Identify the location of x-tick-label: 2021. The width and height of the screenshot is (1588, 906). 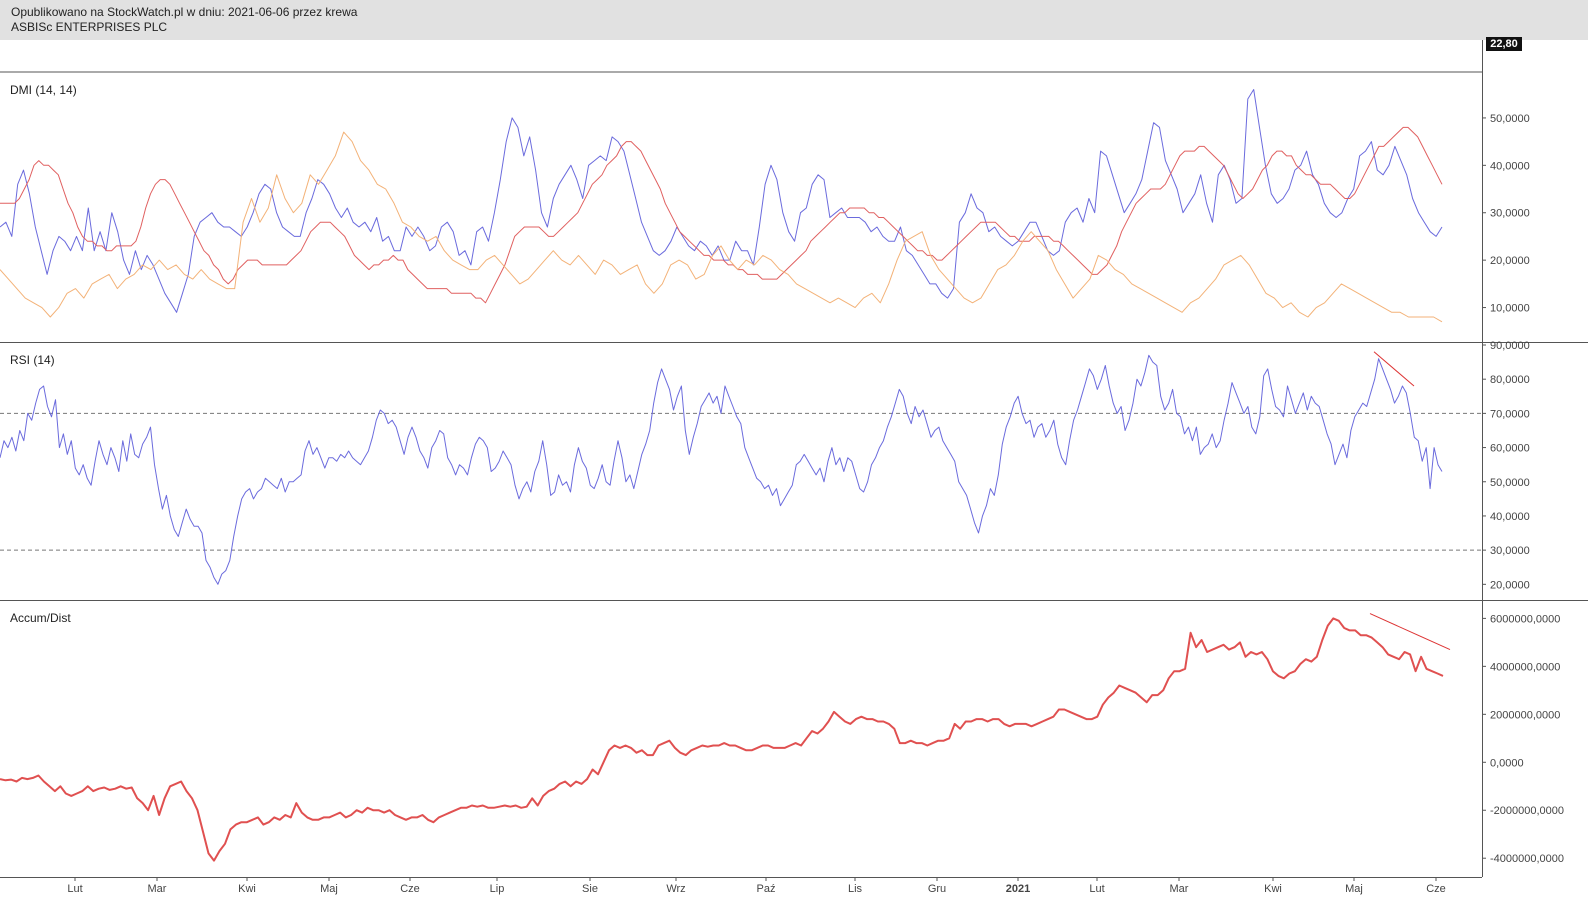
(1018, 889).